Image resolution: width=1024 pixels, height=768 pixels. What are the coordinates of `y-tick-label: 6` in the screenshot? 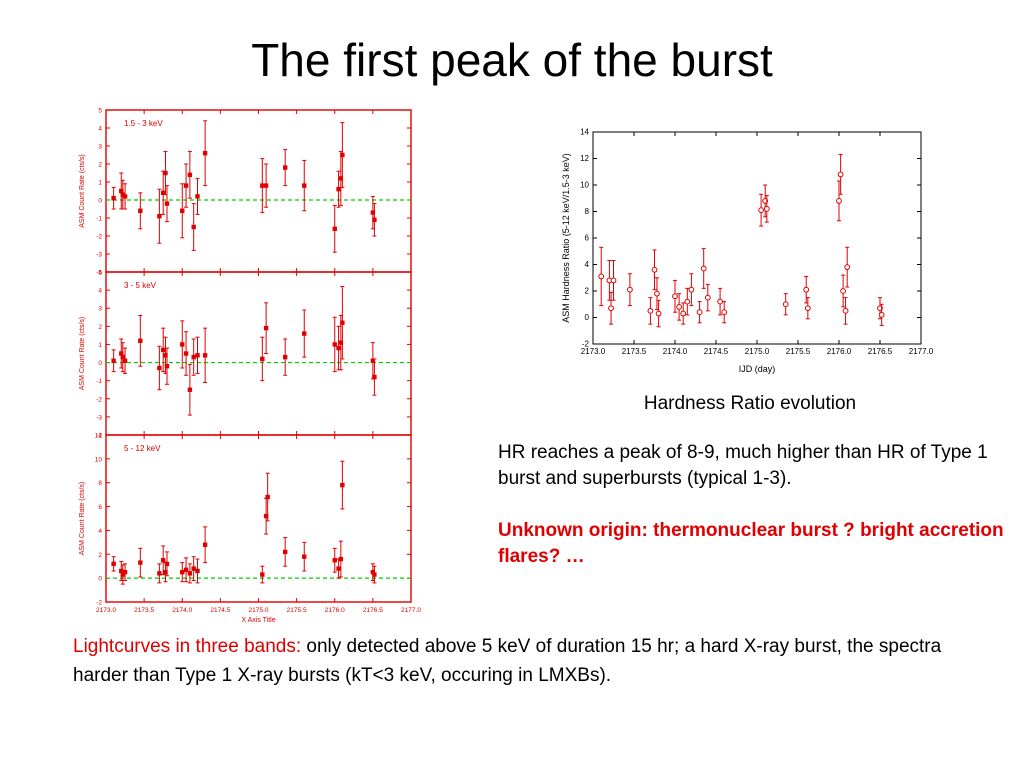 It's located at (587, 238).